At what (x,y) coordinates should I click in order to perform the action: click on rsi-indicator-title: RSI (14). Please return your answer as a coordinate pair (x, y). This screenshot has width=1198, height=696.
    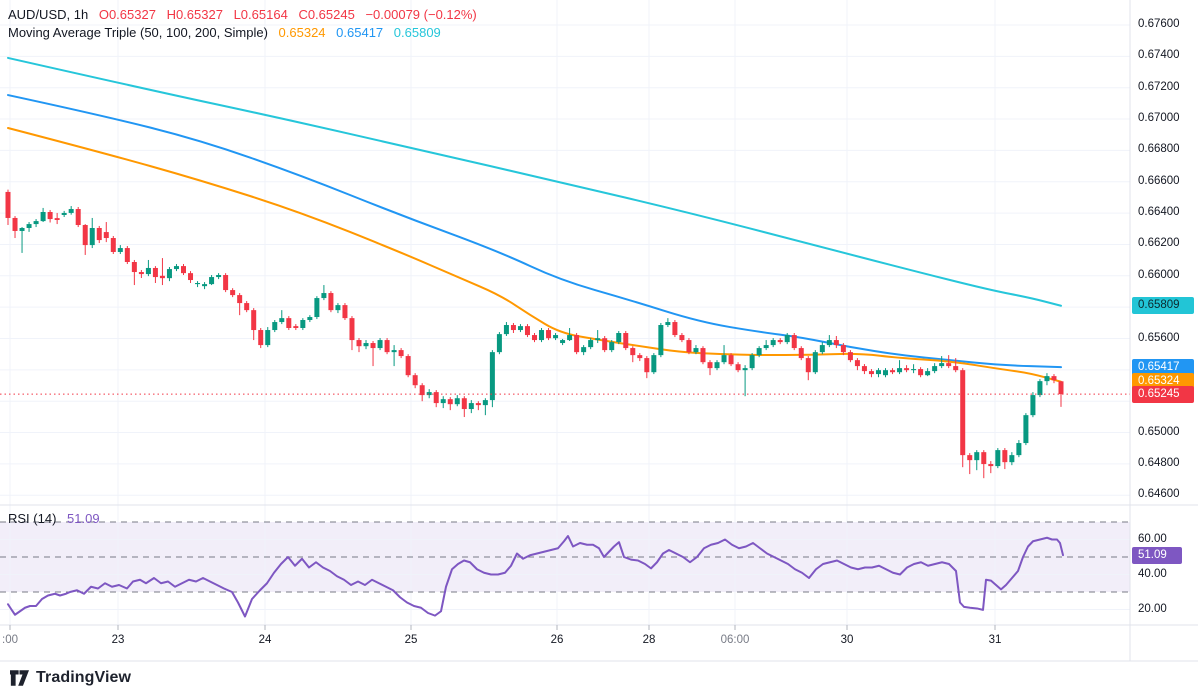
    Looking at the image, I should click on (32, 518).